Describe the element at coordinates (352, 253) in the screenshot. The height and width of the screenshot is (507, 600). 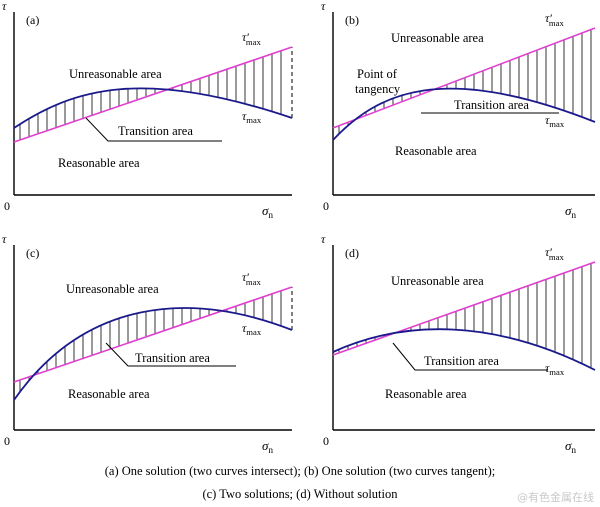
I see `panel-tag: (d)` at that location.